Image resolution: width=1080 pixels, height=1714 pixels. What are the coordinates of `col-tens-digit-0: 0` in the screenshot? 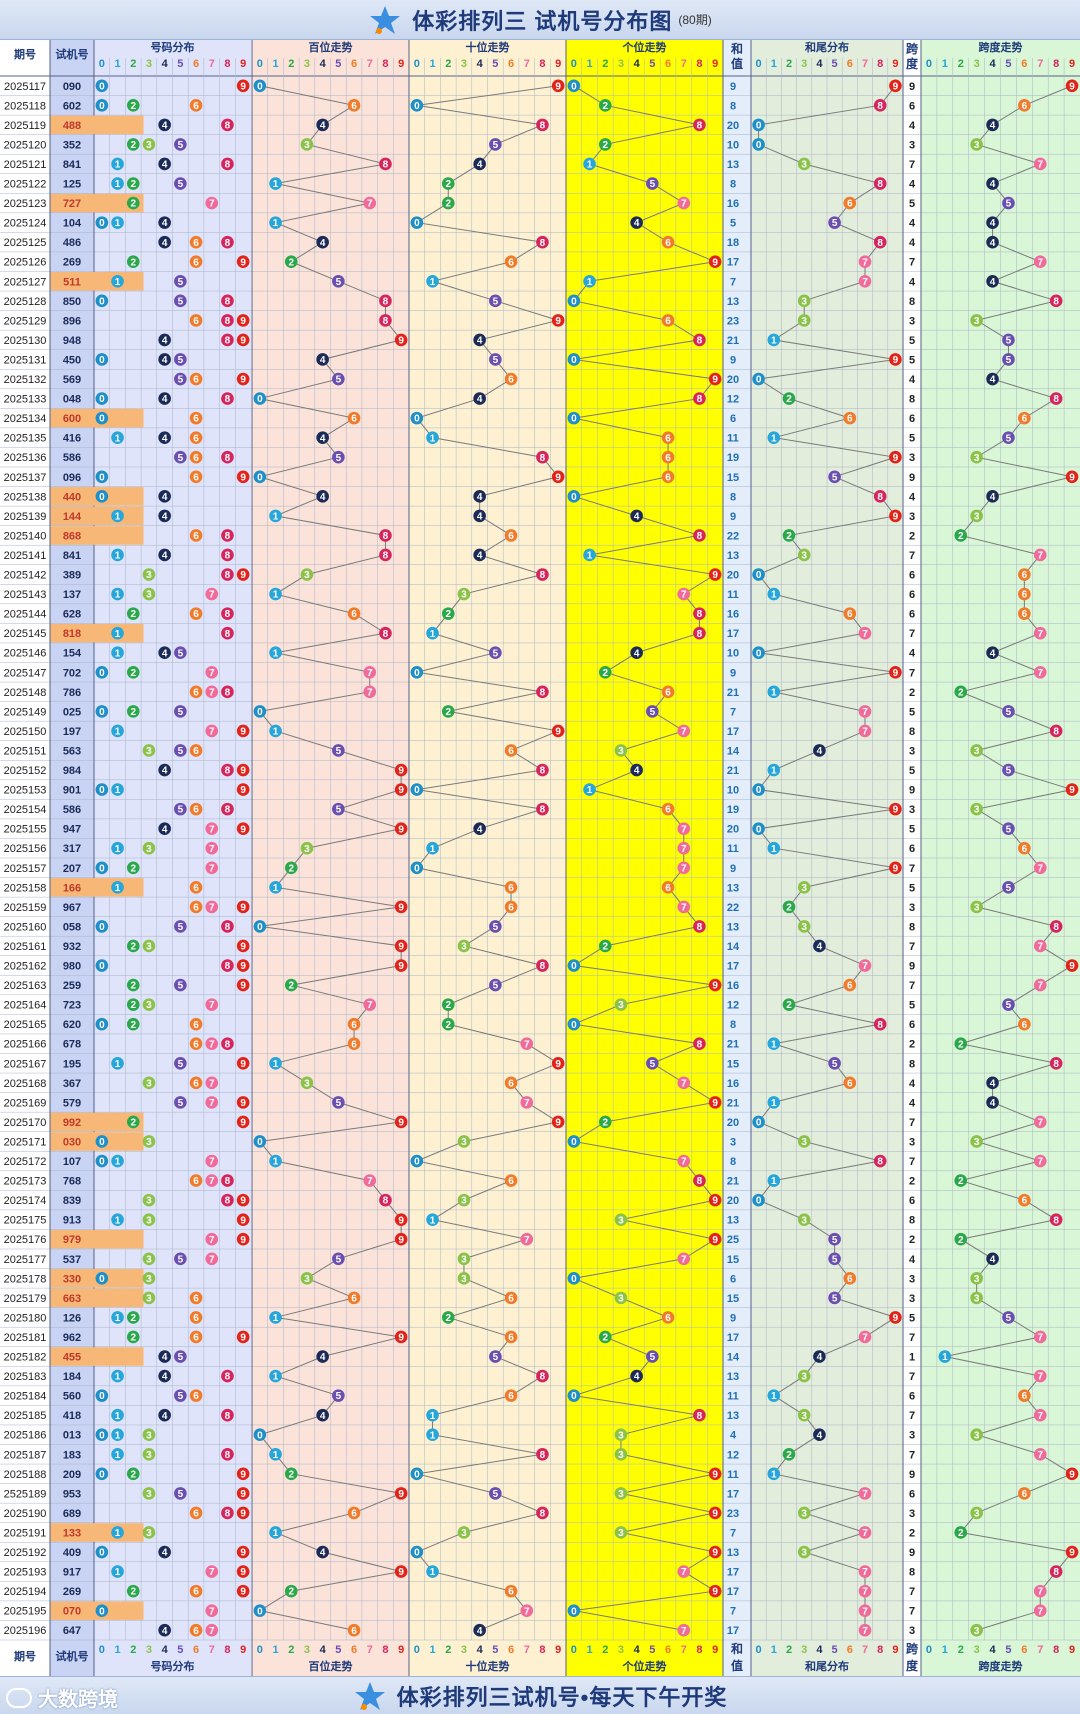 It's located at (417, 64).